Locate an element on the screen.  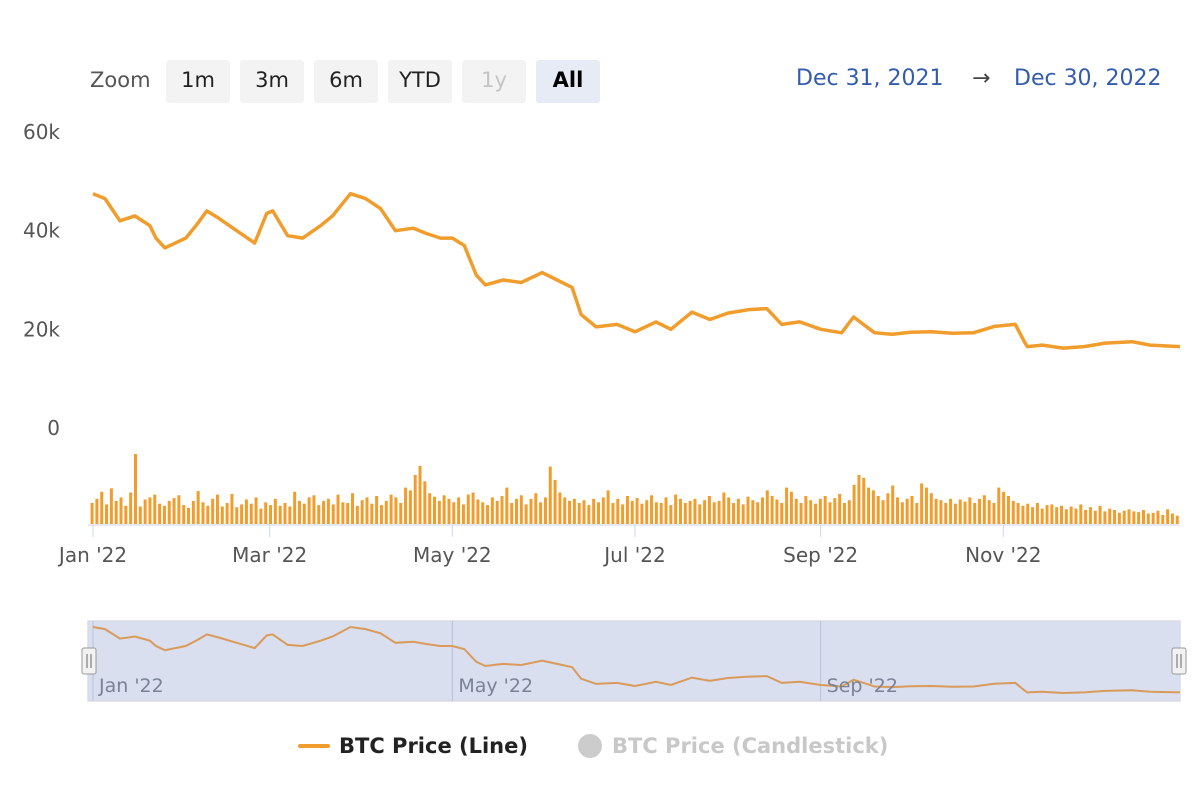
range-to-date: Dec 30, 2022 is located at coordinates (1088, 78).